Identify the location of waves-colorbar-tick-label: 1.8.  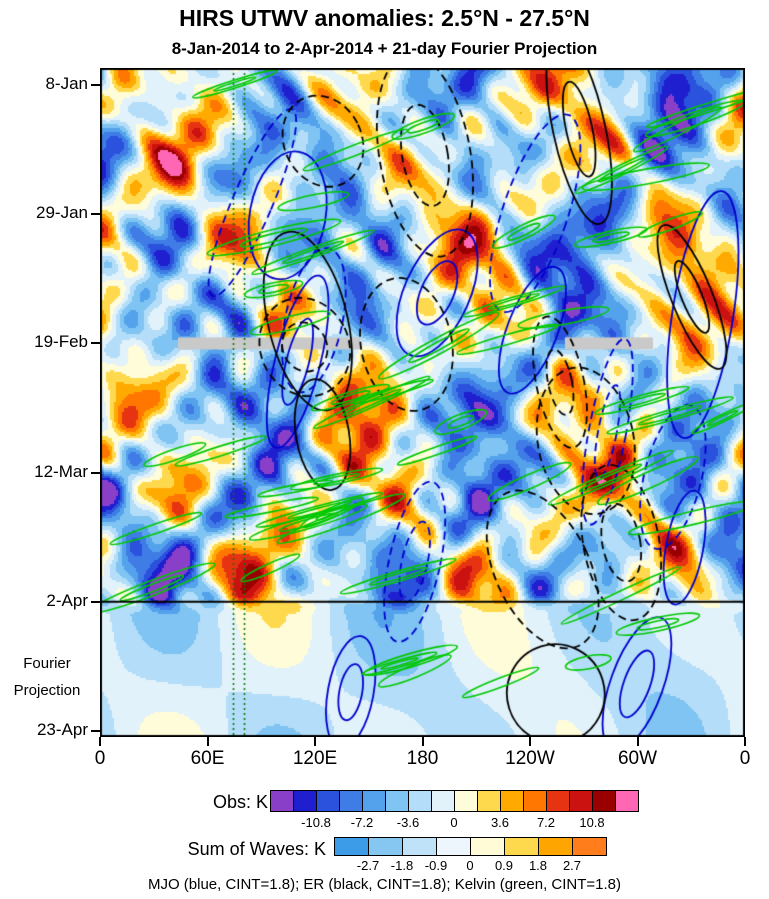
(538, 865).